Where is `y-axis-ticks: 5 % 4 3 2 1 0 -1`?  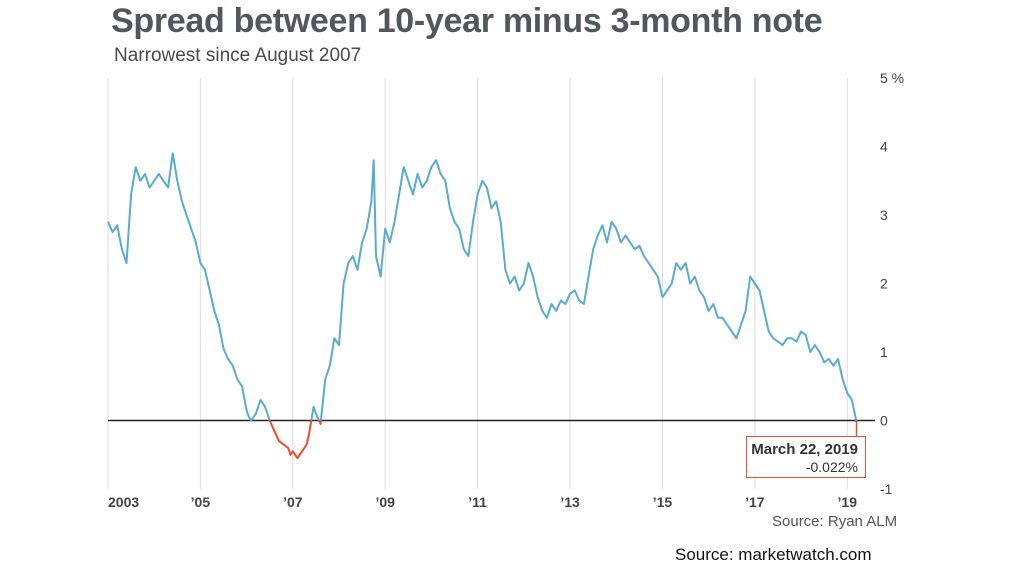
y-axis-ticks: 5 % 4 3 2 1 0 -1 is located at coordinates (892, 283).